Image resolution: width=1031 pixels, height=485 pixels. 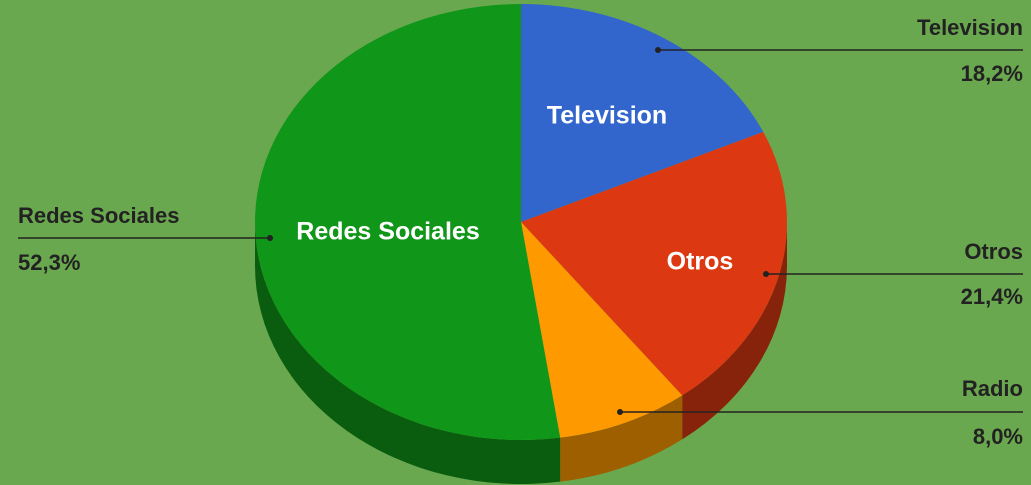 I want to click on legend-label: Redes Sociales, so click(x=98, y=215).